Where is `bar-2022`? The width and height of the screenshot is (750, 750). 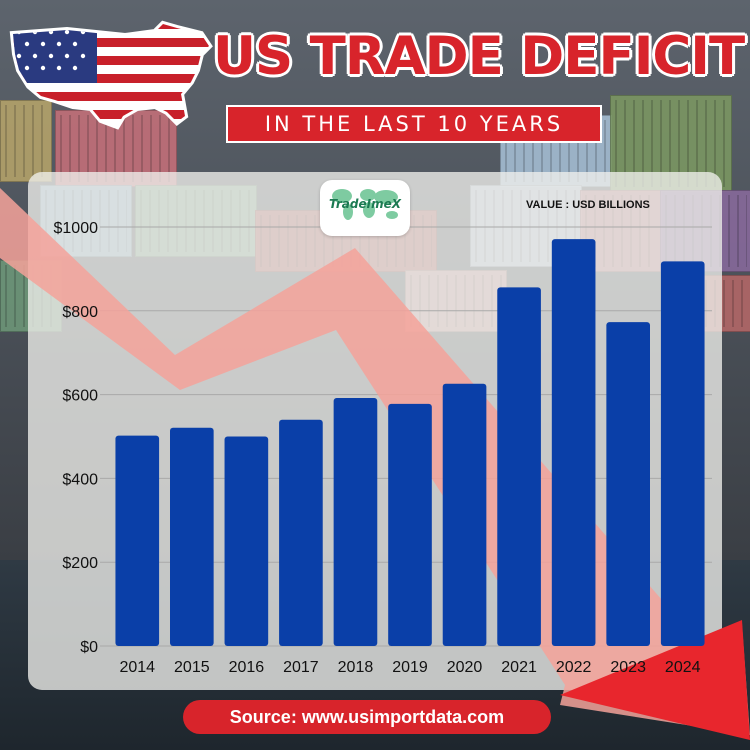
bar-2022 is located at coordinates (573, 442).